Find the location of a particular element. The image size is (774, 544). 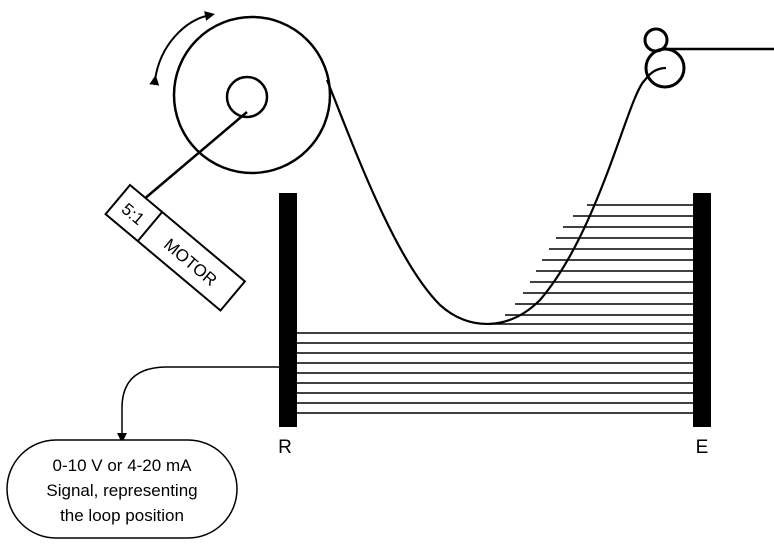

signal-callout is located at coordinates (122, 489).